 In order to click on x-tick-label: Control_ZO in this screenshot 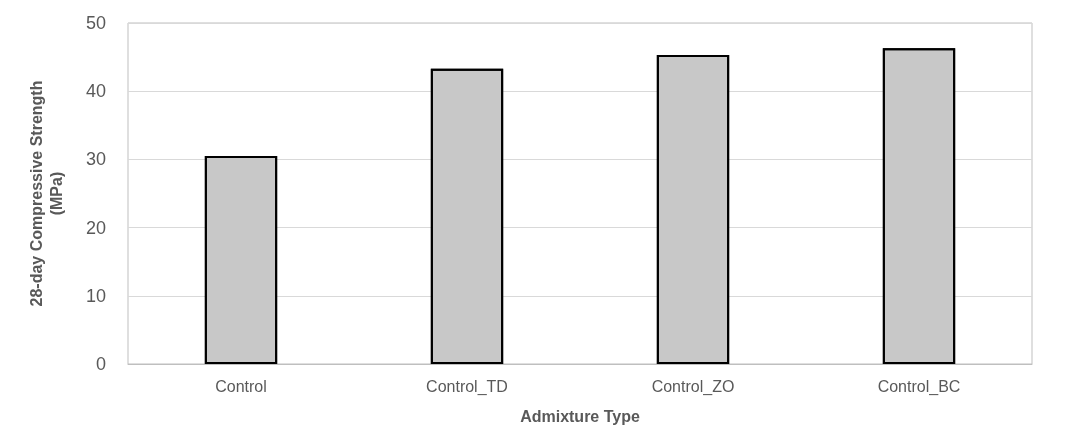, I will do `click(693, 386)`.